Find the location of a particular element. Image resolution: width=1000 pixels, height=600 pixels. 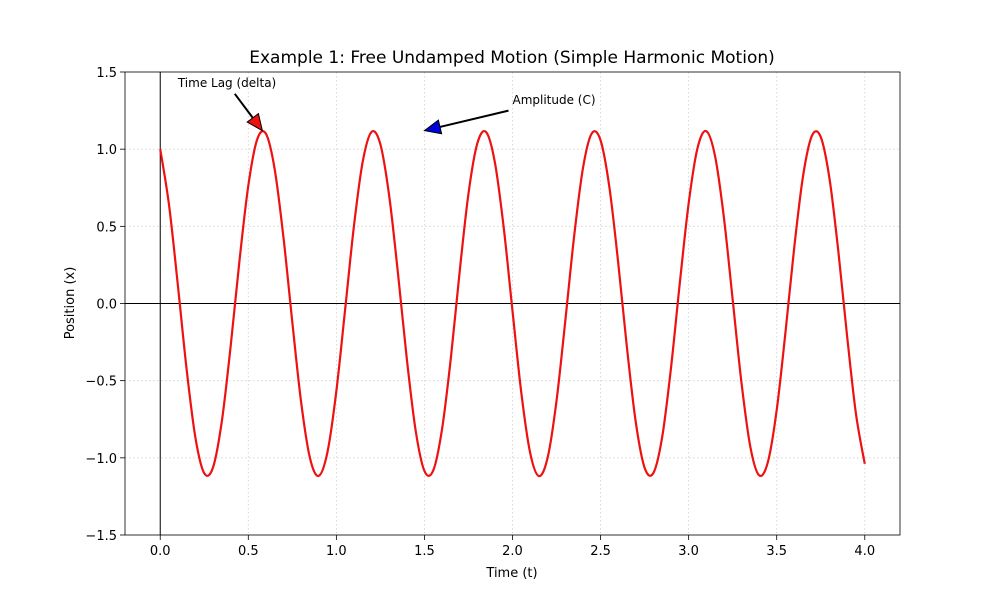

x-tick-label: 0.0 is located at coordinates (160, 551).